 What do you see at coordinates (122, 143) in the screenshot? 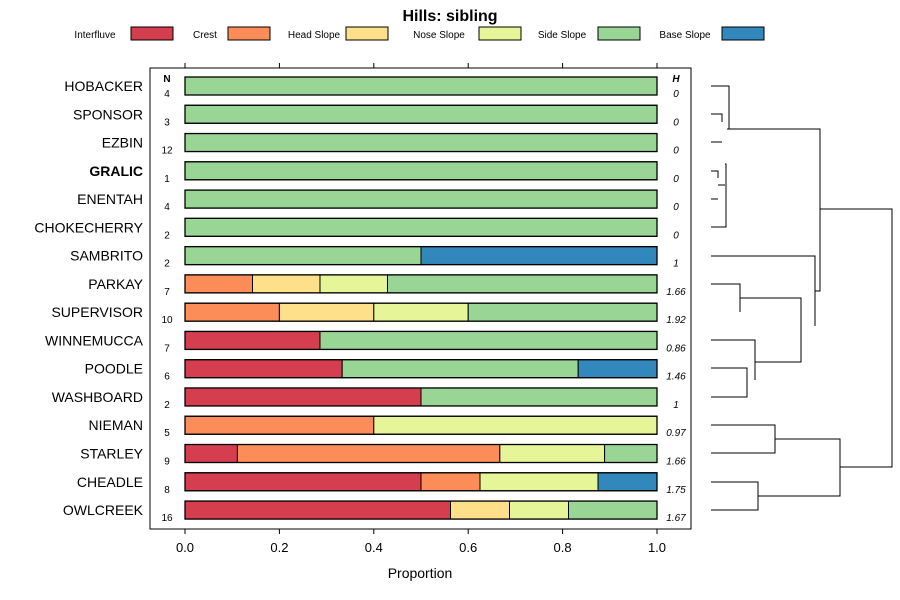
I see `row-label: EZBIN` at bounding box center [122, 143].